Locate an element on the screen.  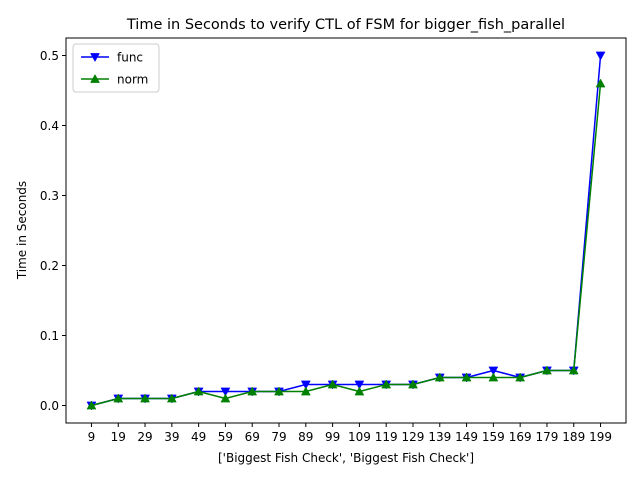
x-tick-label-119: 119 is located at coordinates (386, 437).